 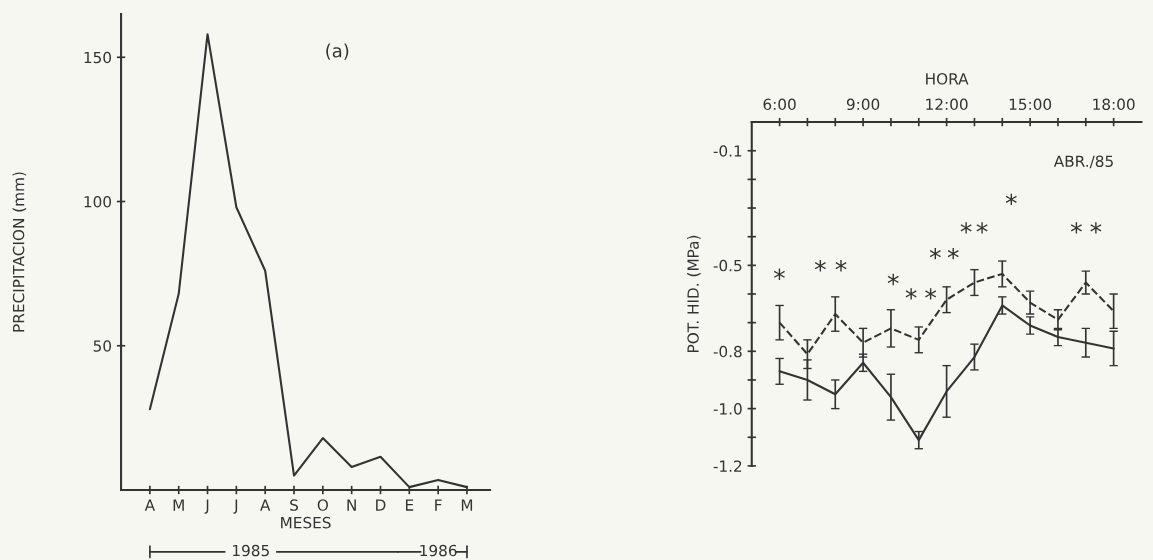 I want to click on text: 1986, so click(x=438, y=550).